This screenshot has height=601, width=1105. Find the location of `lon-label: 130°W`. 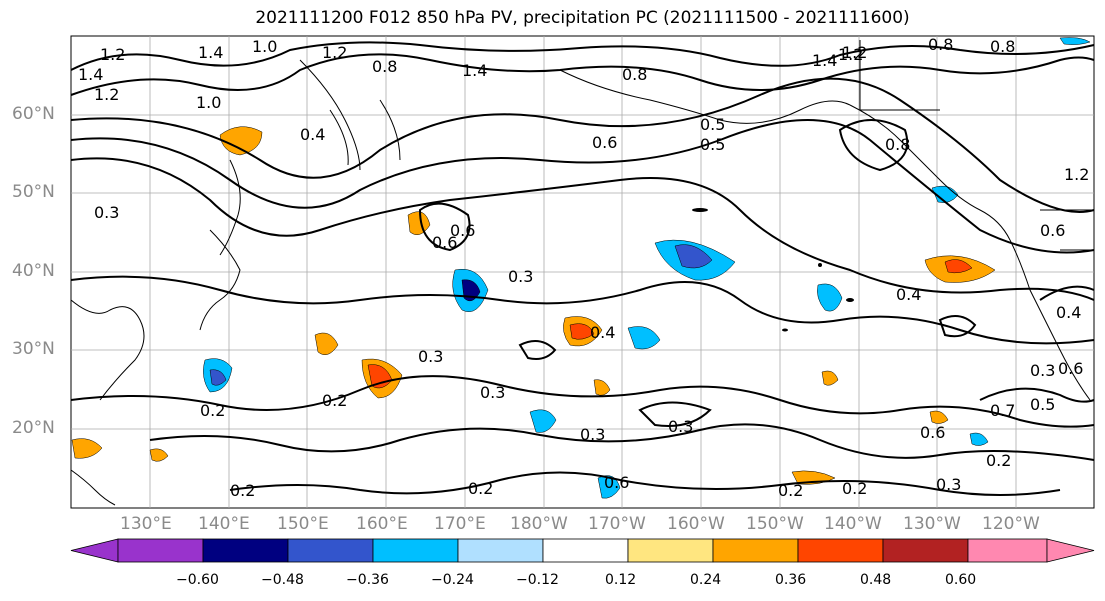

lon-label: 130°W is located at coordinates (932, 524).